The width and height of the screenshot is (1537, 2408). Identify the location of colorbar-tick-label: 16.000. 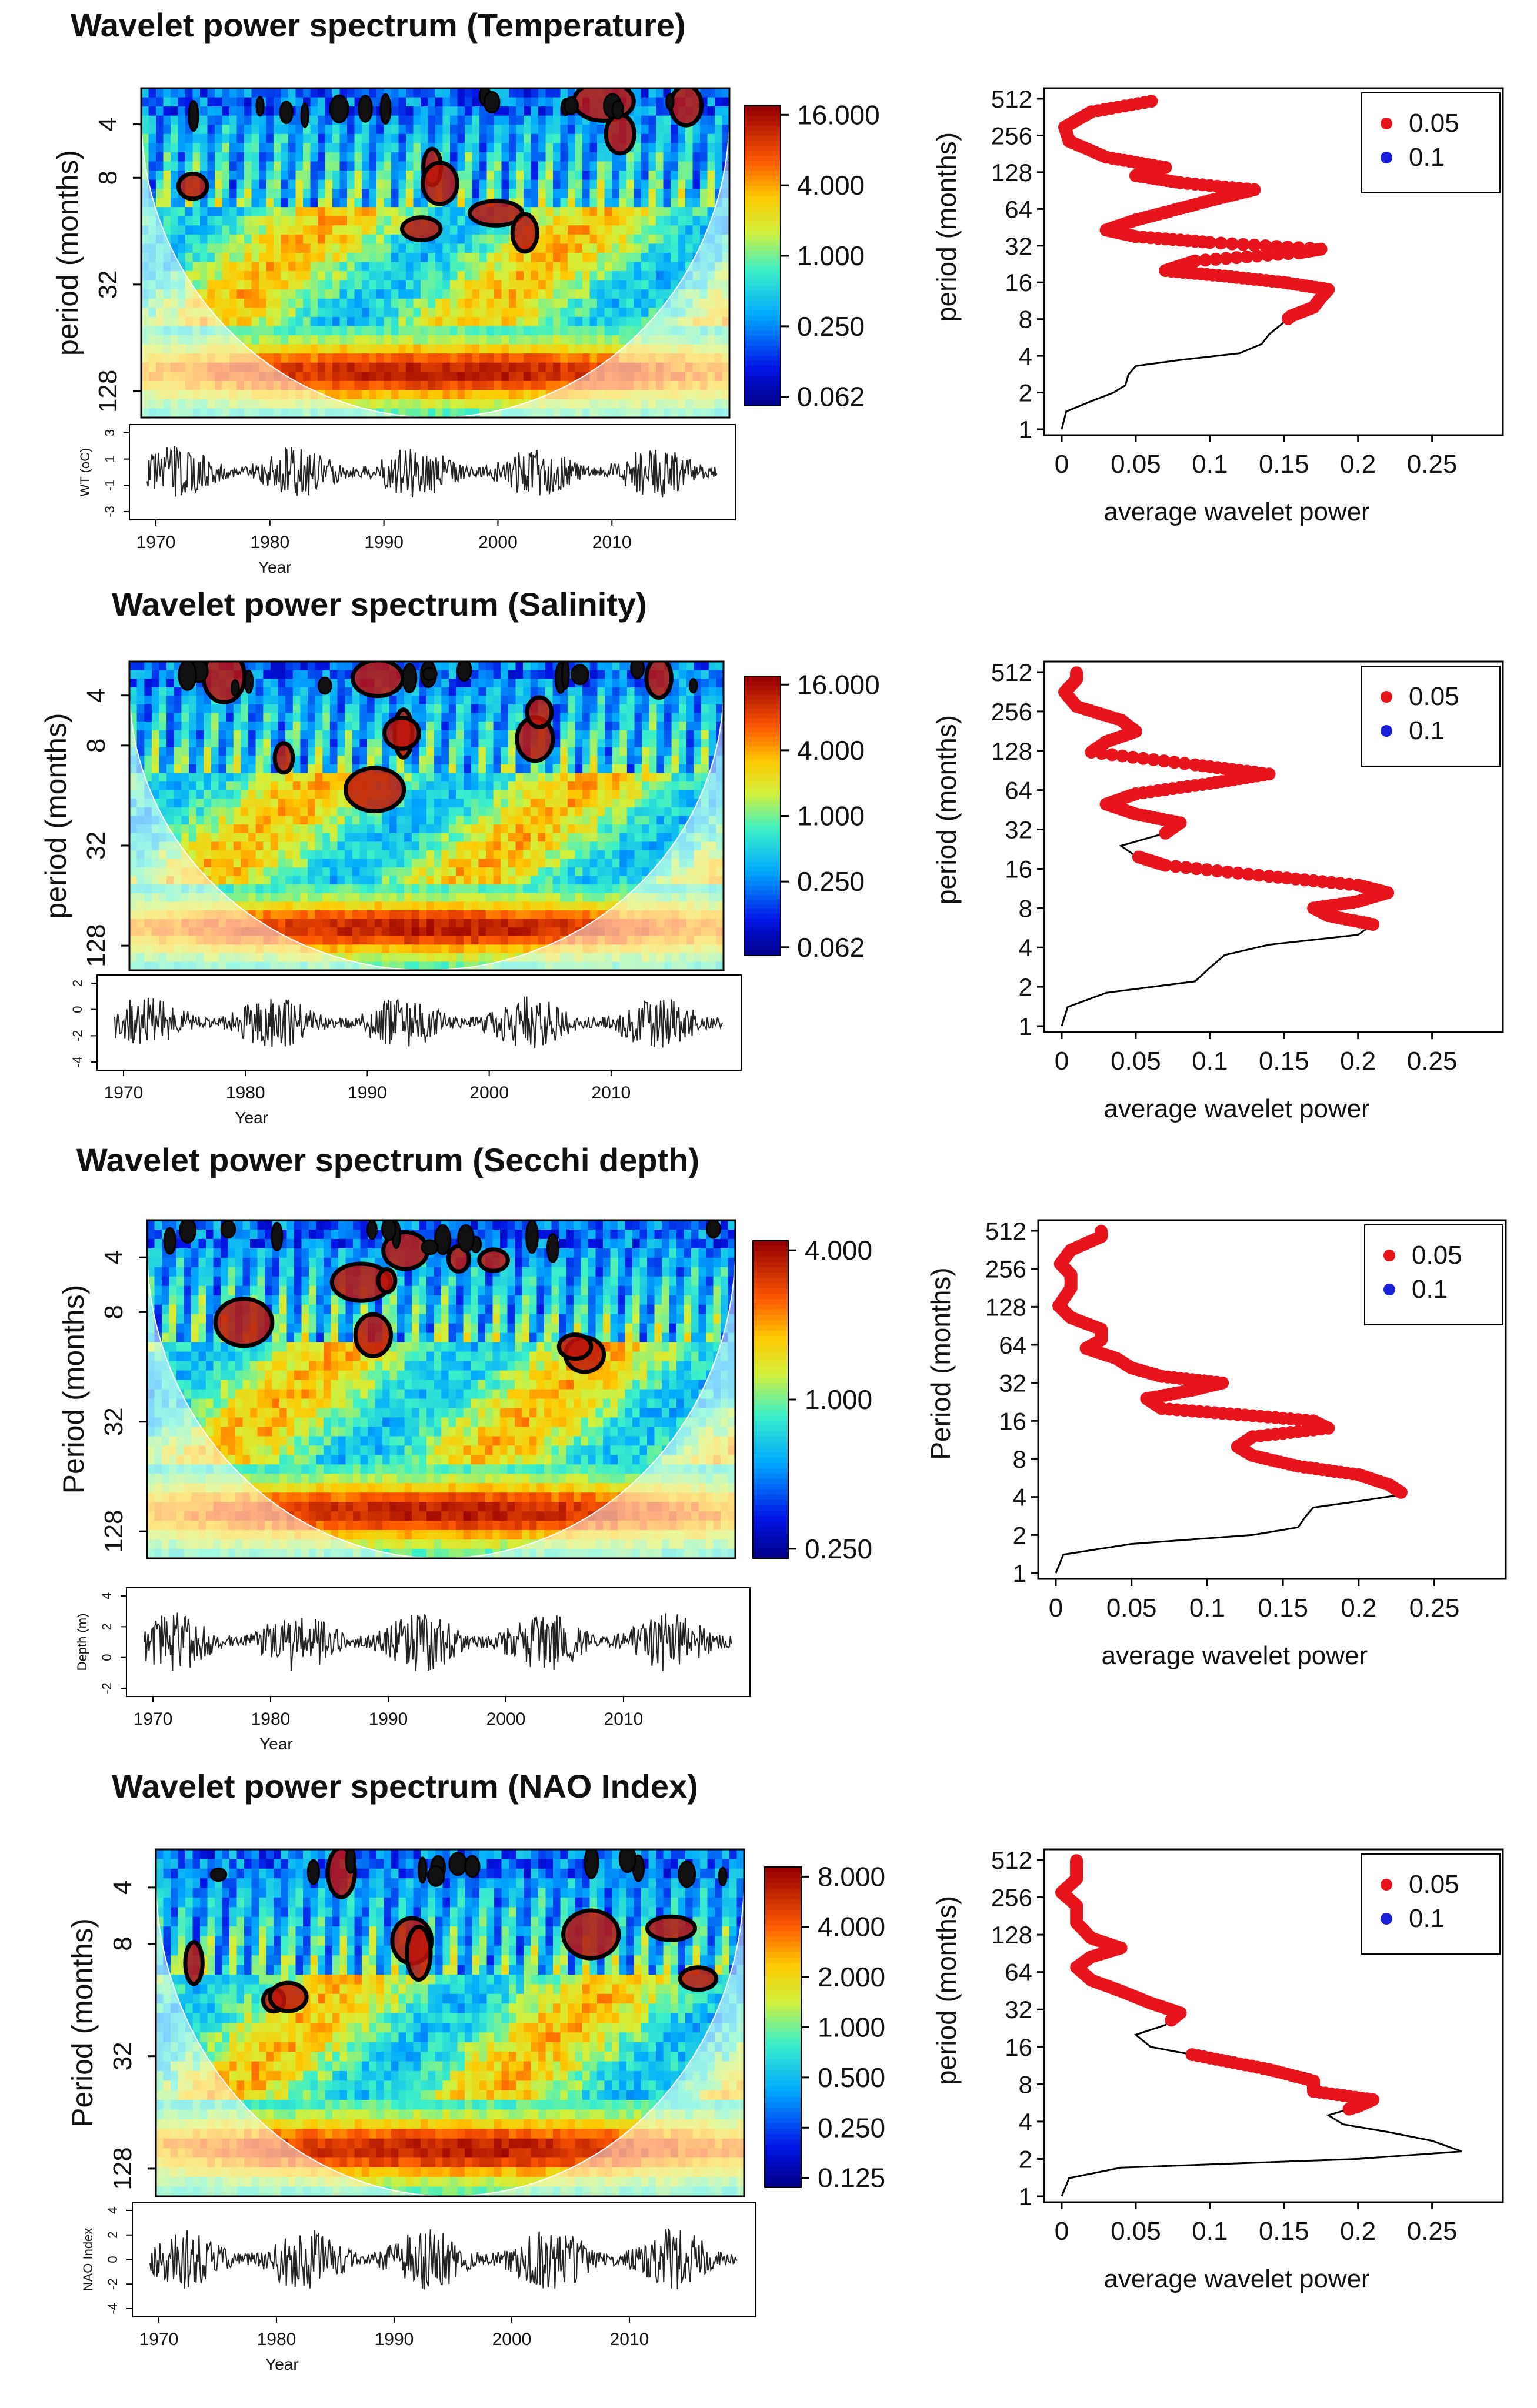
(838, 114).